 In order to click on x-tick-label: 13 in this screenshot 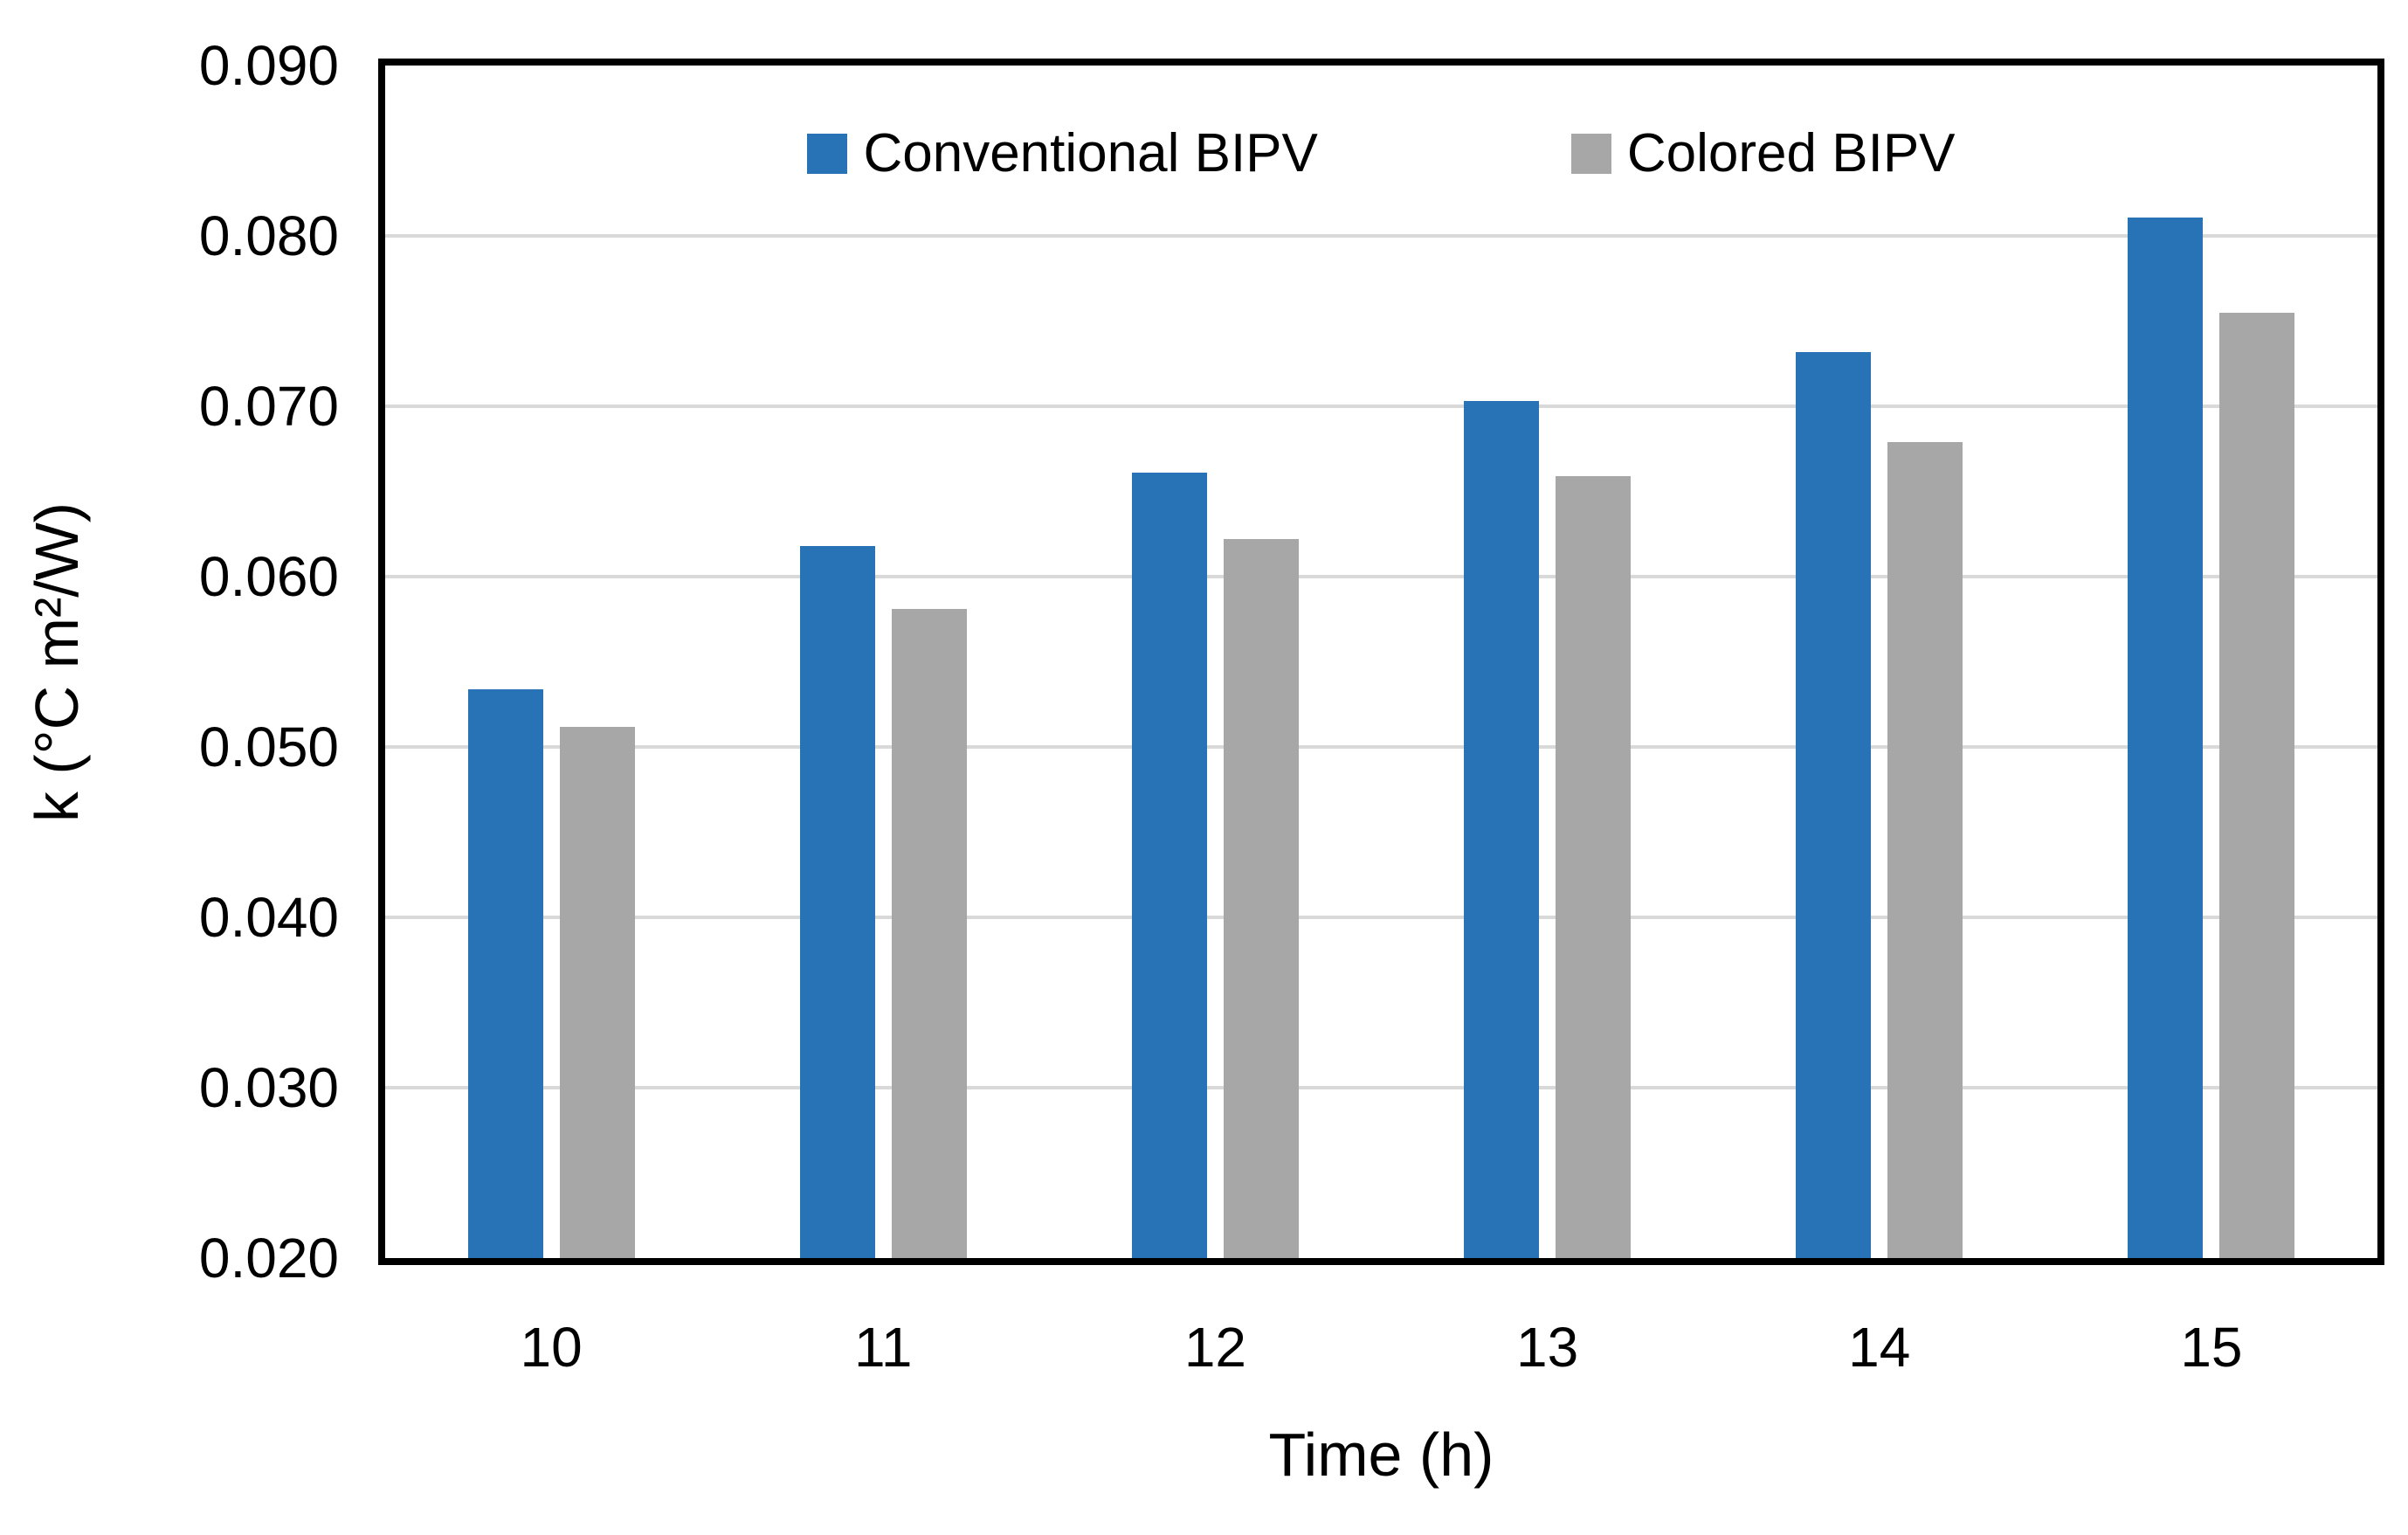, I will do `click(1547, 1347)`.